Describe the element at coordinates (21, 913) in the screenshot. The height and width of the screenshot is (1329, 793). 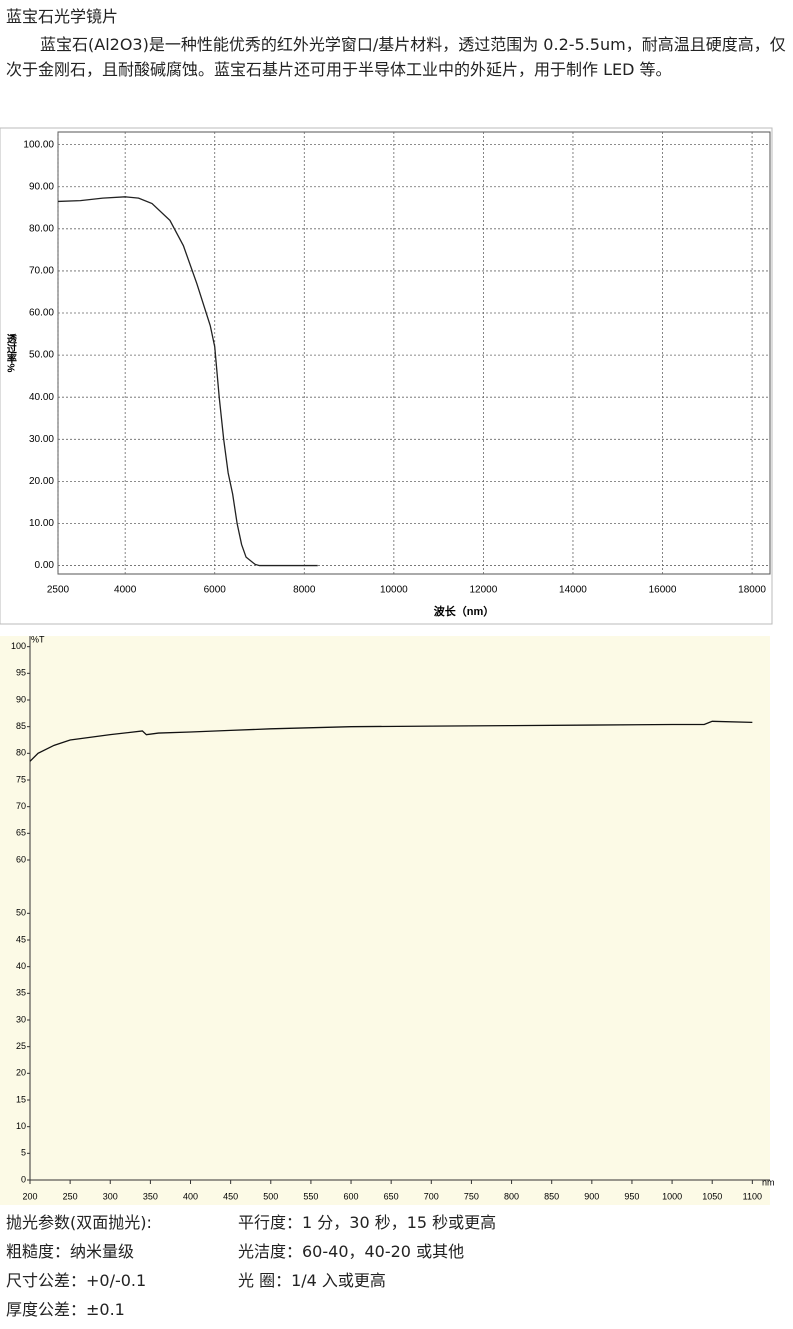
I see `y-tick-label: 50` at that location.